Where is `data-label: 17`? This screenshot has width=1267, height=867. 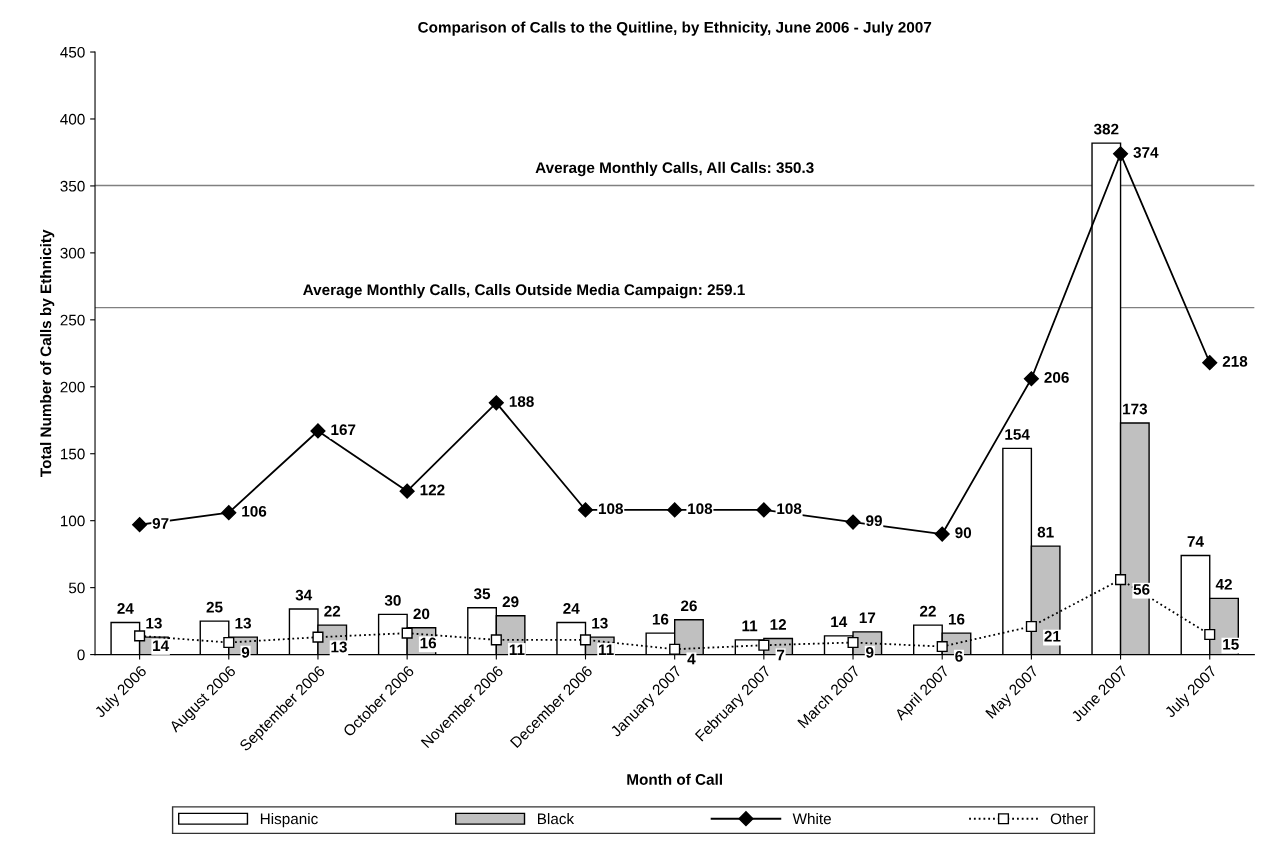
data-label: 17 is located at coordinates (867, 618).